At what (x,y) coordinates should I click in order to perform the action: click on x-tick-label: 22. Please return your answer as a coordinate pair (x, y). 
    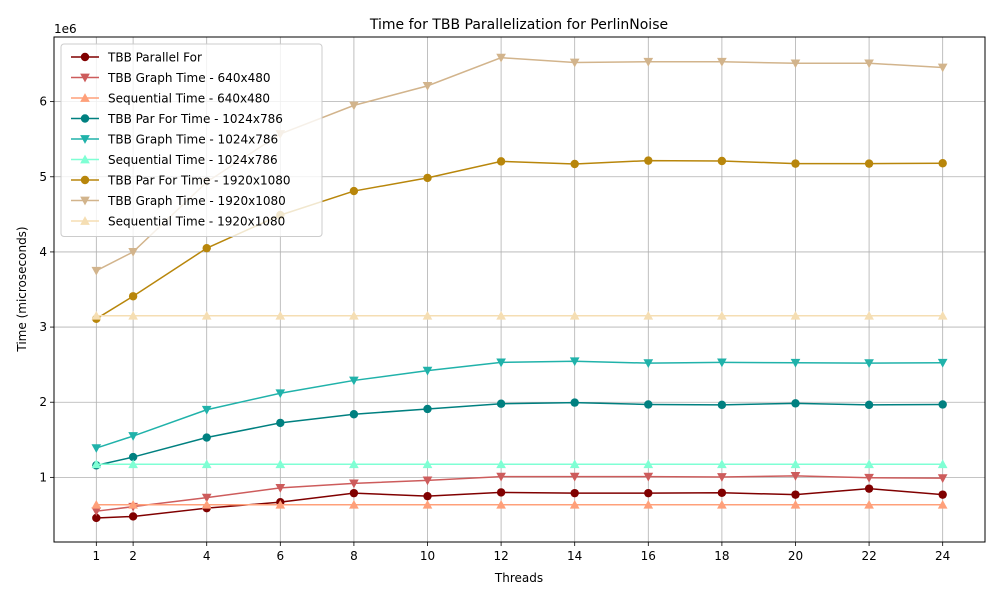
    Looking at the image, I should click on (868, 556).